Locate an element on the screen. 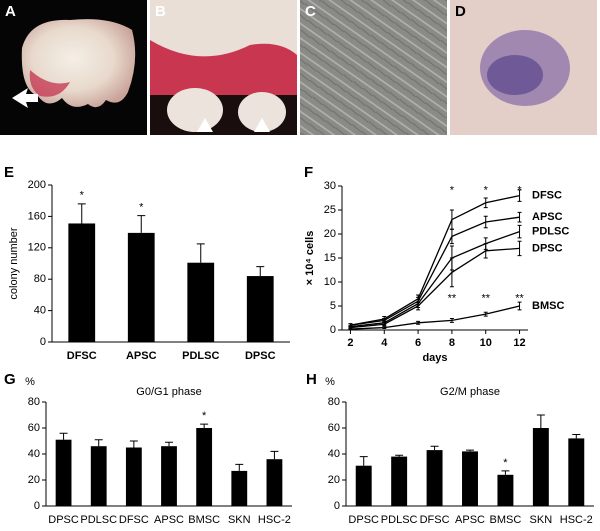 The image size is (600, 531). y-tick-label: 200 is located at coordinates (37, 185).